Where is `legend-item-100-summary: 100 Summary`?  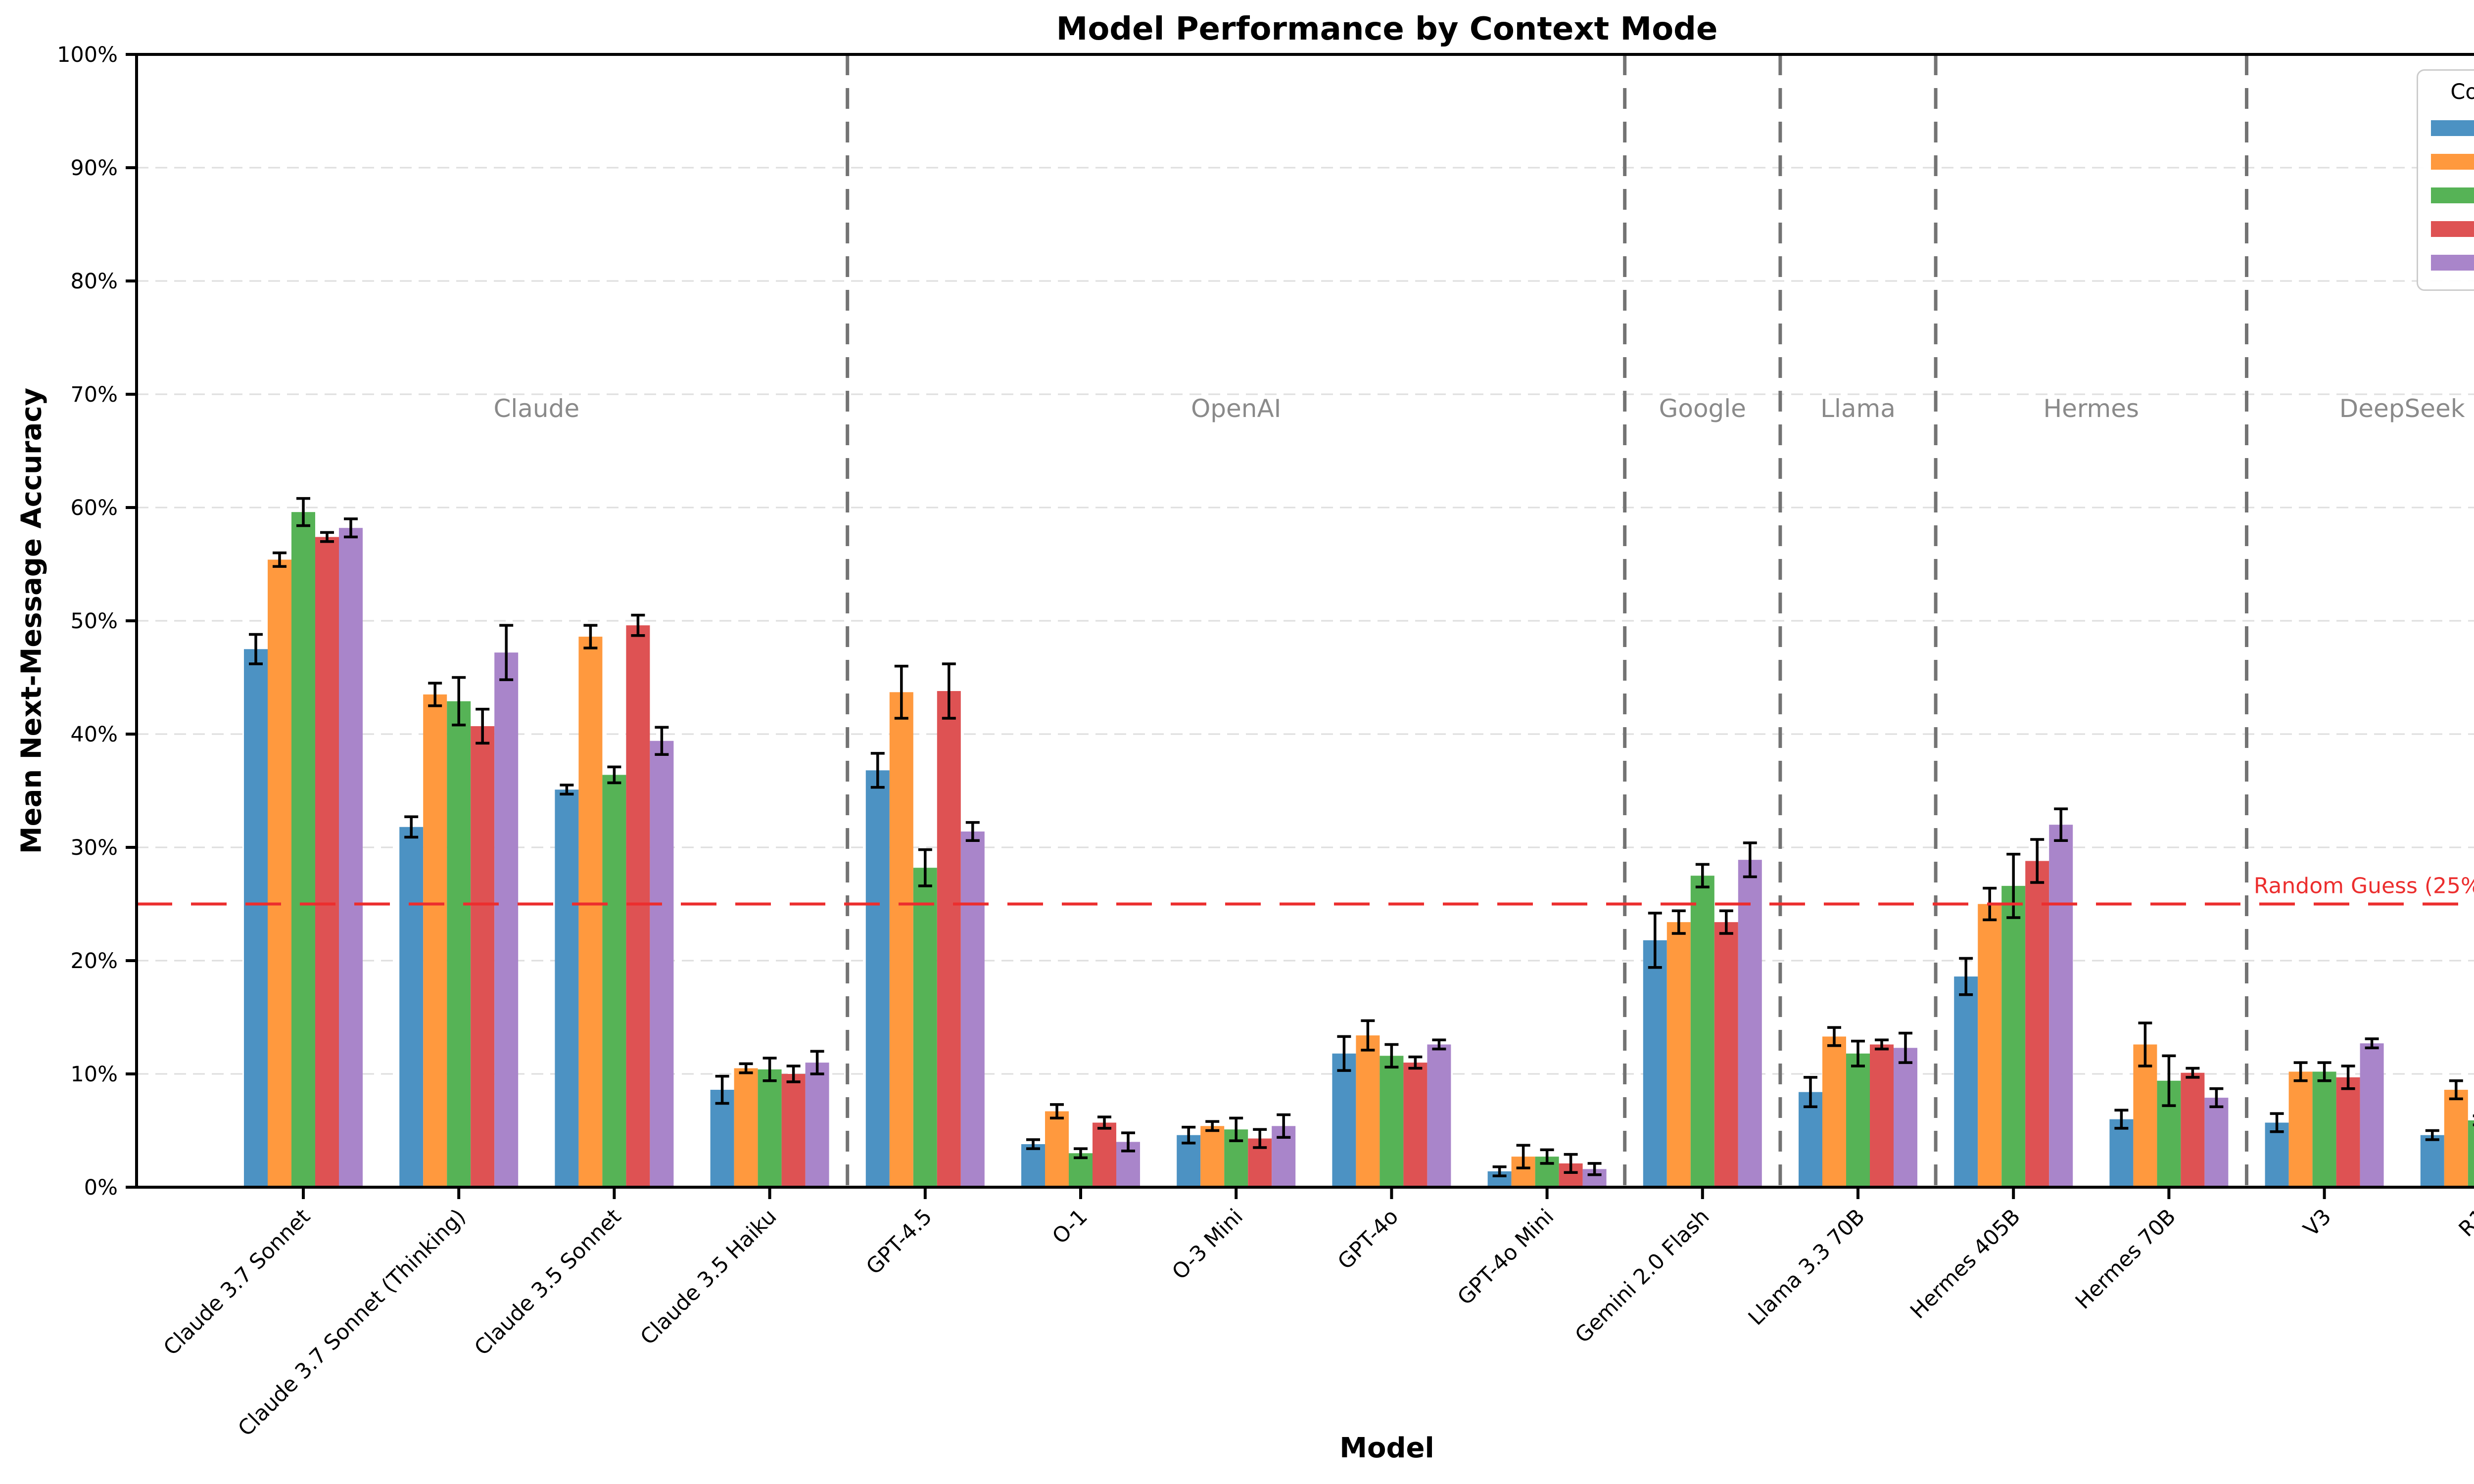 legend-item-100-summary: 100 Summary is located at coordinates (2452, 262).